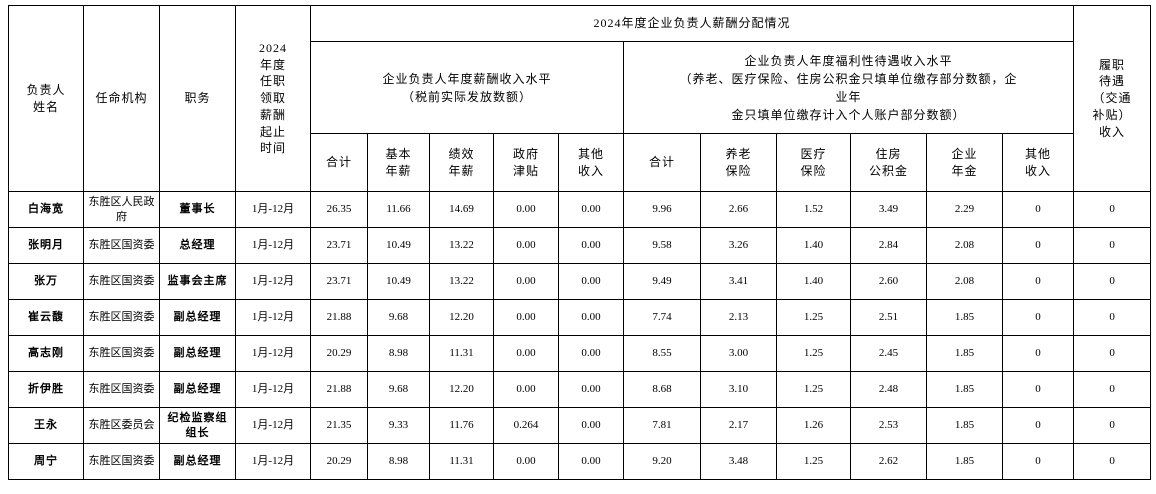 The width and height of the screenshot is (1156, 494). Describe the element at coordinates (662, 209) in the screenshot. I see `cell-welfare-total: 9.96` at that location.